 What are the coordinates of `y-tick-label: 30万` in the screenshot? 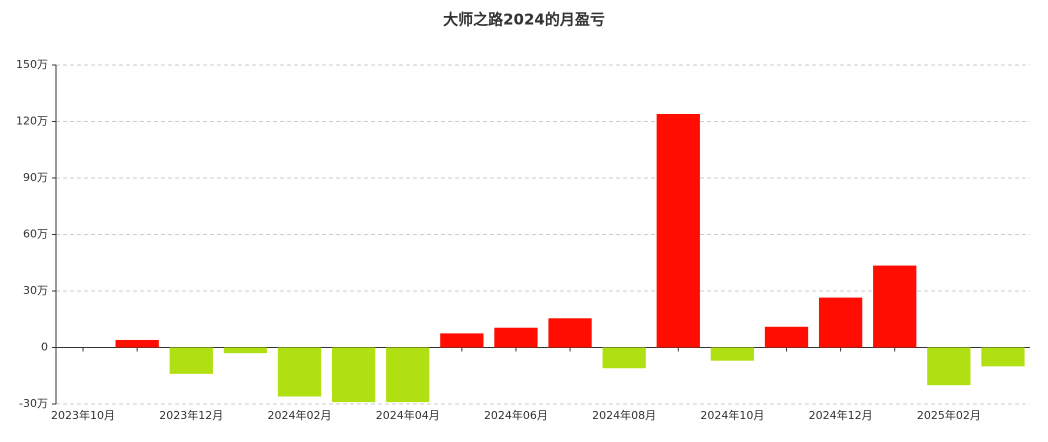 It's located at (35, 290).